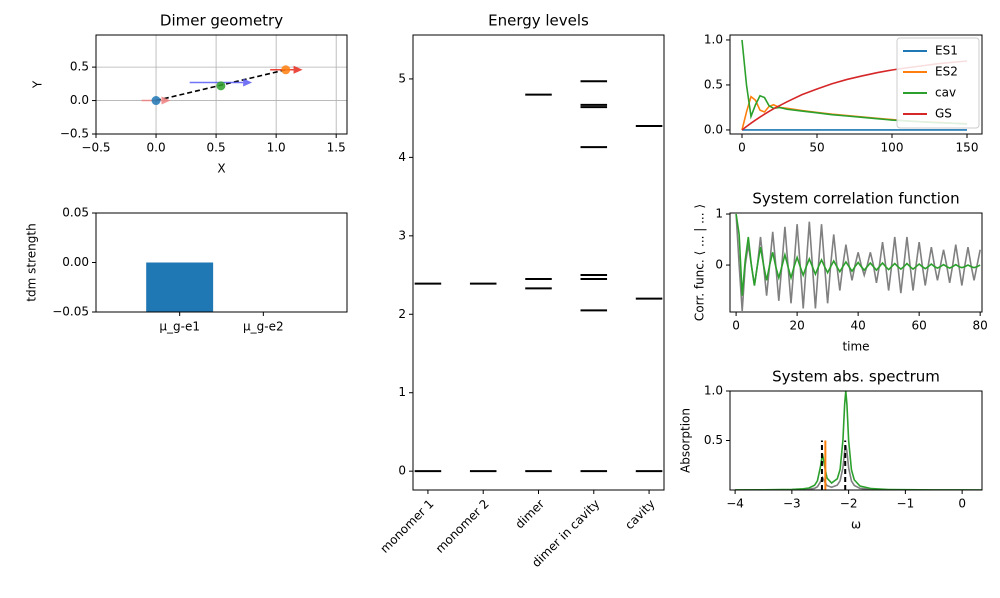 Image resolution: width=1000 pixels, height=598 pixels. I want to click on y-tick-label: −0.05, so click(70, 312).